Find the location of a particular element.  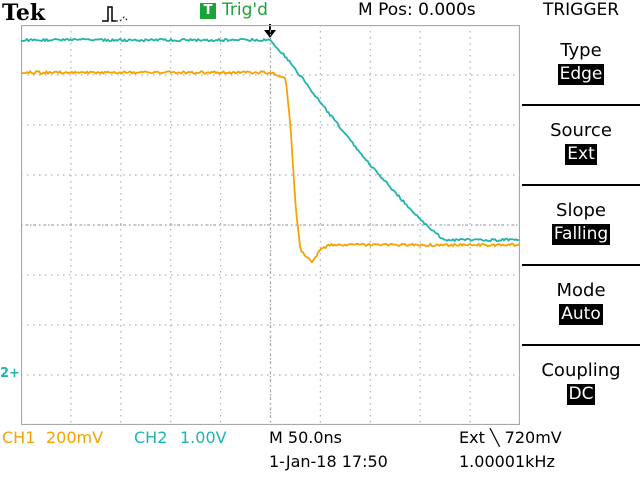

menu-item-value: Auto is located at coordinates (581, 314).